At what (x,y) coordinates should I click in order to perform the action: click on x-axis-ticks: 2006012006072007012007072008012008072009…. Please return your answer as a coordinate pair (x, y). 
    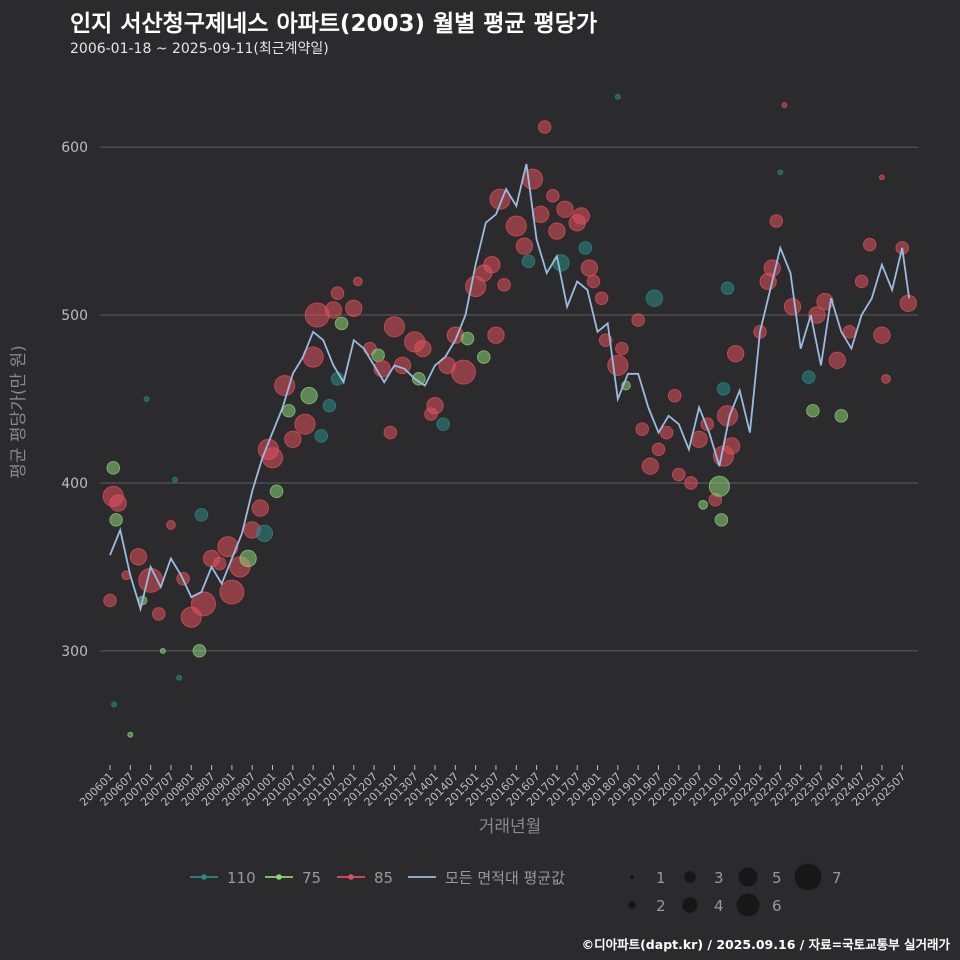
    Looking at the image, I should click on (492, 787).